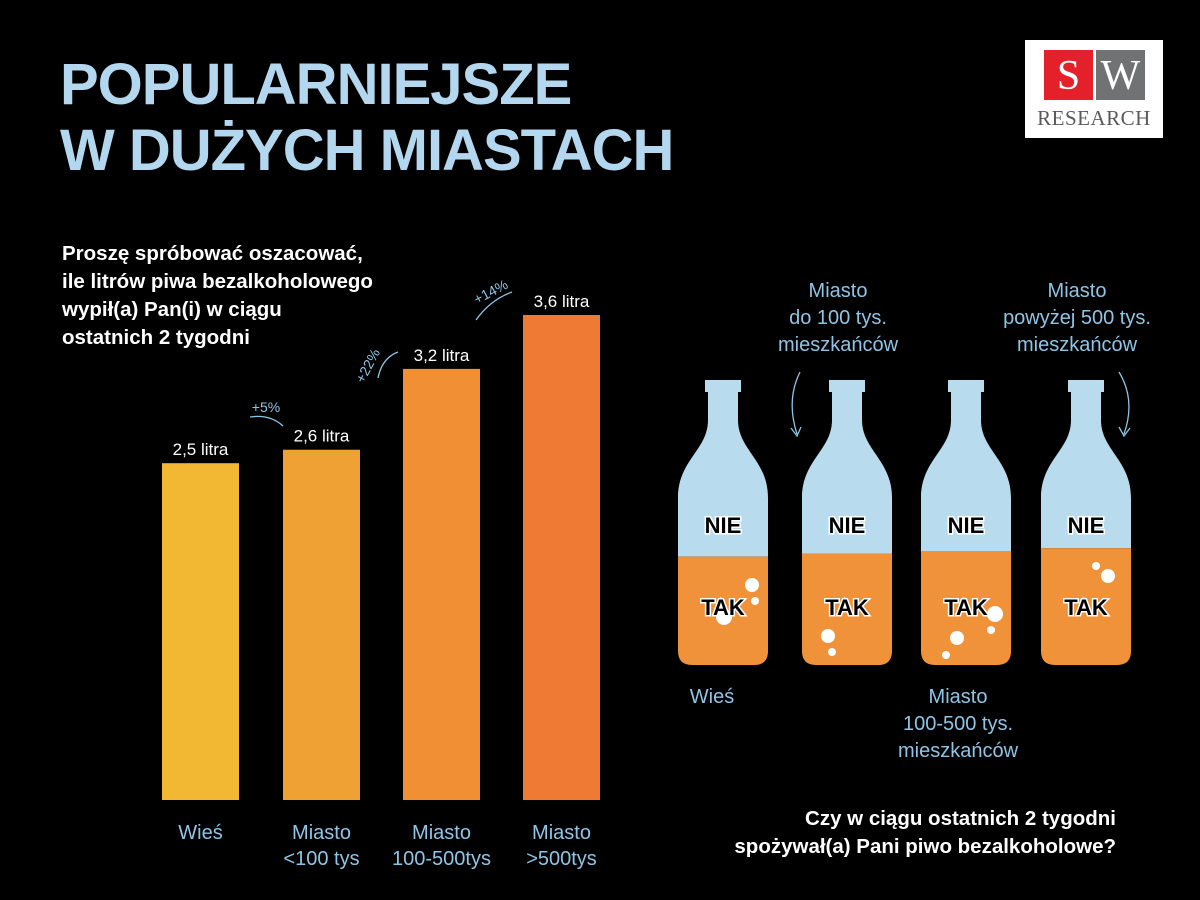 Image resolution: width=1200 pixels, height=900 pixels. I want to click on page-title: POPULARNIEJSZE W DUŻYCH MIASTACH, so click(367, 118).